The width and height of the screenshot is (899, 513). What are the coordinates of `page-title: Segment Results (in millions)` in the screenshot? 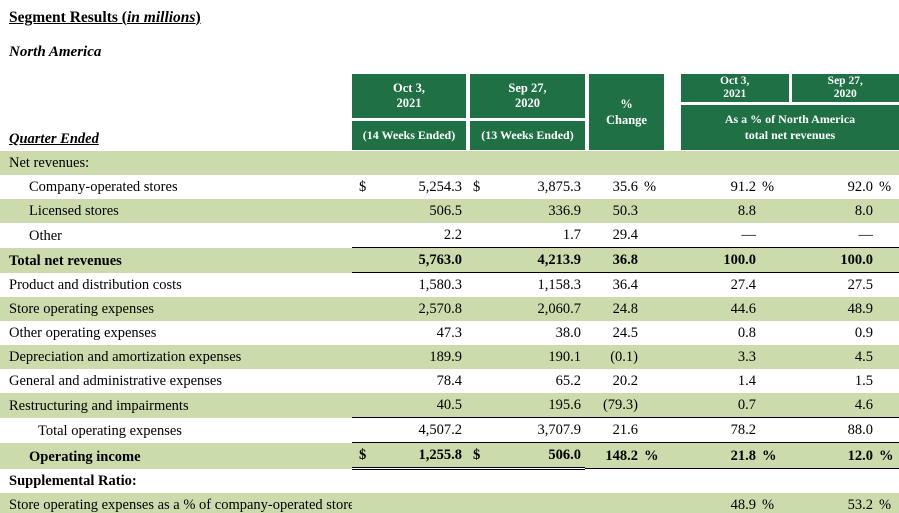 It's located at (454, 18).